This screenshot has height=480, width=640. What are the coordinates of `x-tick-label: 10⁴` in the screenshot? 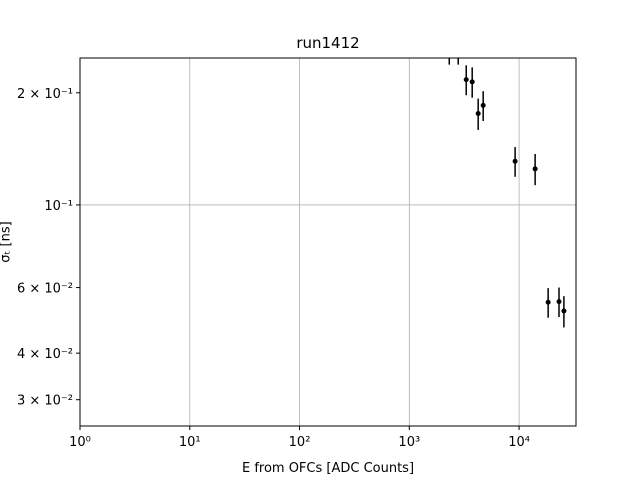 It's located at (519, 442).